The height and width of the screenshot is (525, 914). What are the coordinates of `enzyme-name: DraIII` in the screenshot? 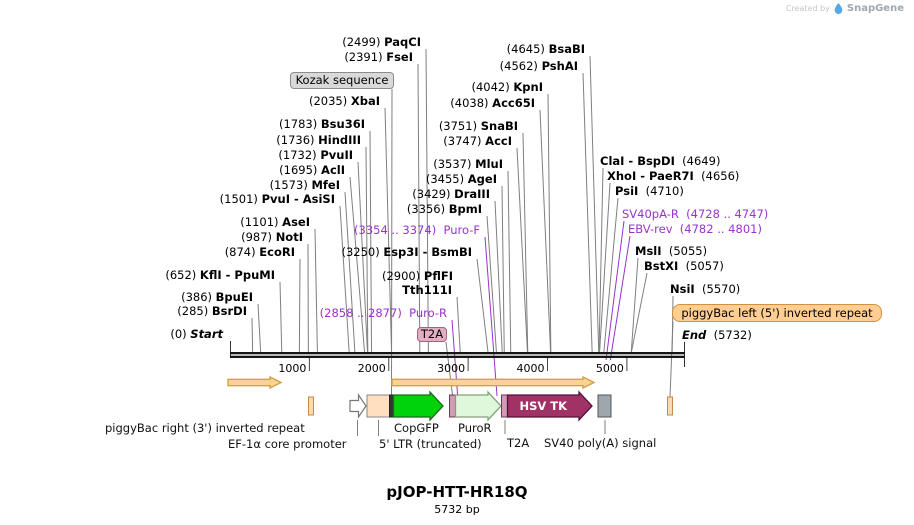 It's located at (472, 194).